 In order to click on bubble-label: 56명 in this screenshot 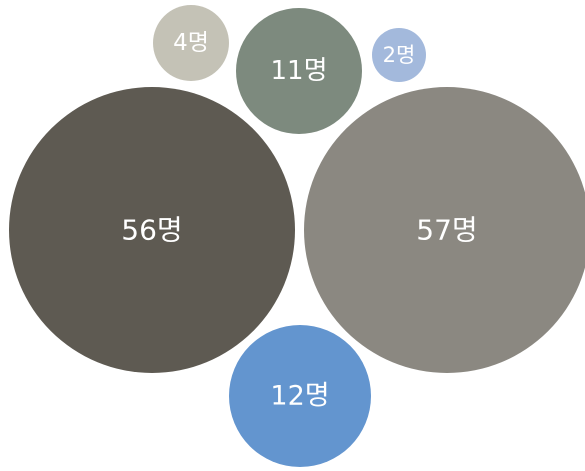, I will do `click(151, 230)`.